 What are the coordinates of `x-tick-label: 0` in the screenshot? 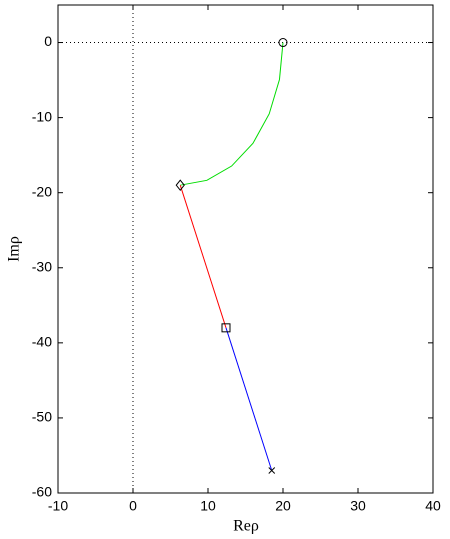 It's located at (133, 506).